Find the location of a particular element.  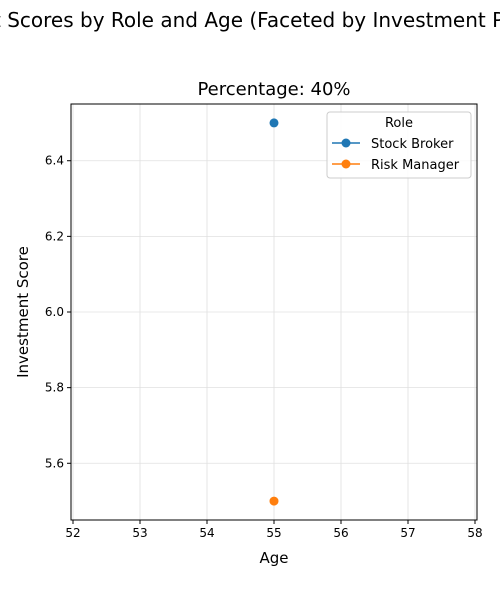

x-tick-label: 57 is located at coordinates (407, 533).